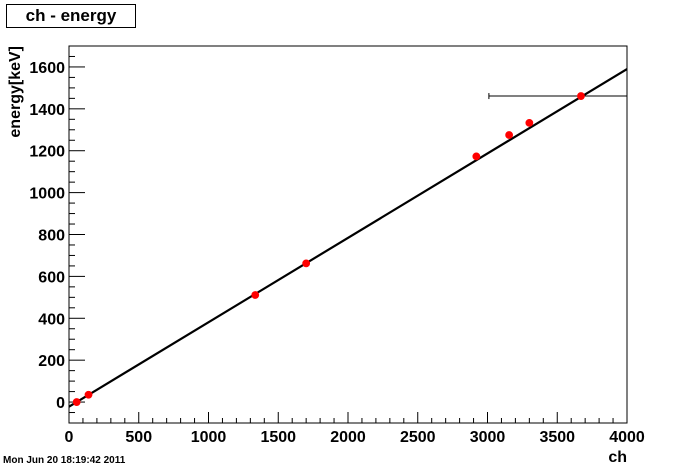  What do you see at coordinates (69, 437) in the screenshot?
I see `x-tick-label: 0` at bounding box center [69, 437].